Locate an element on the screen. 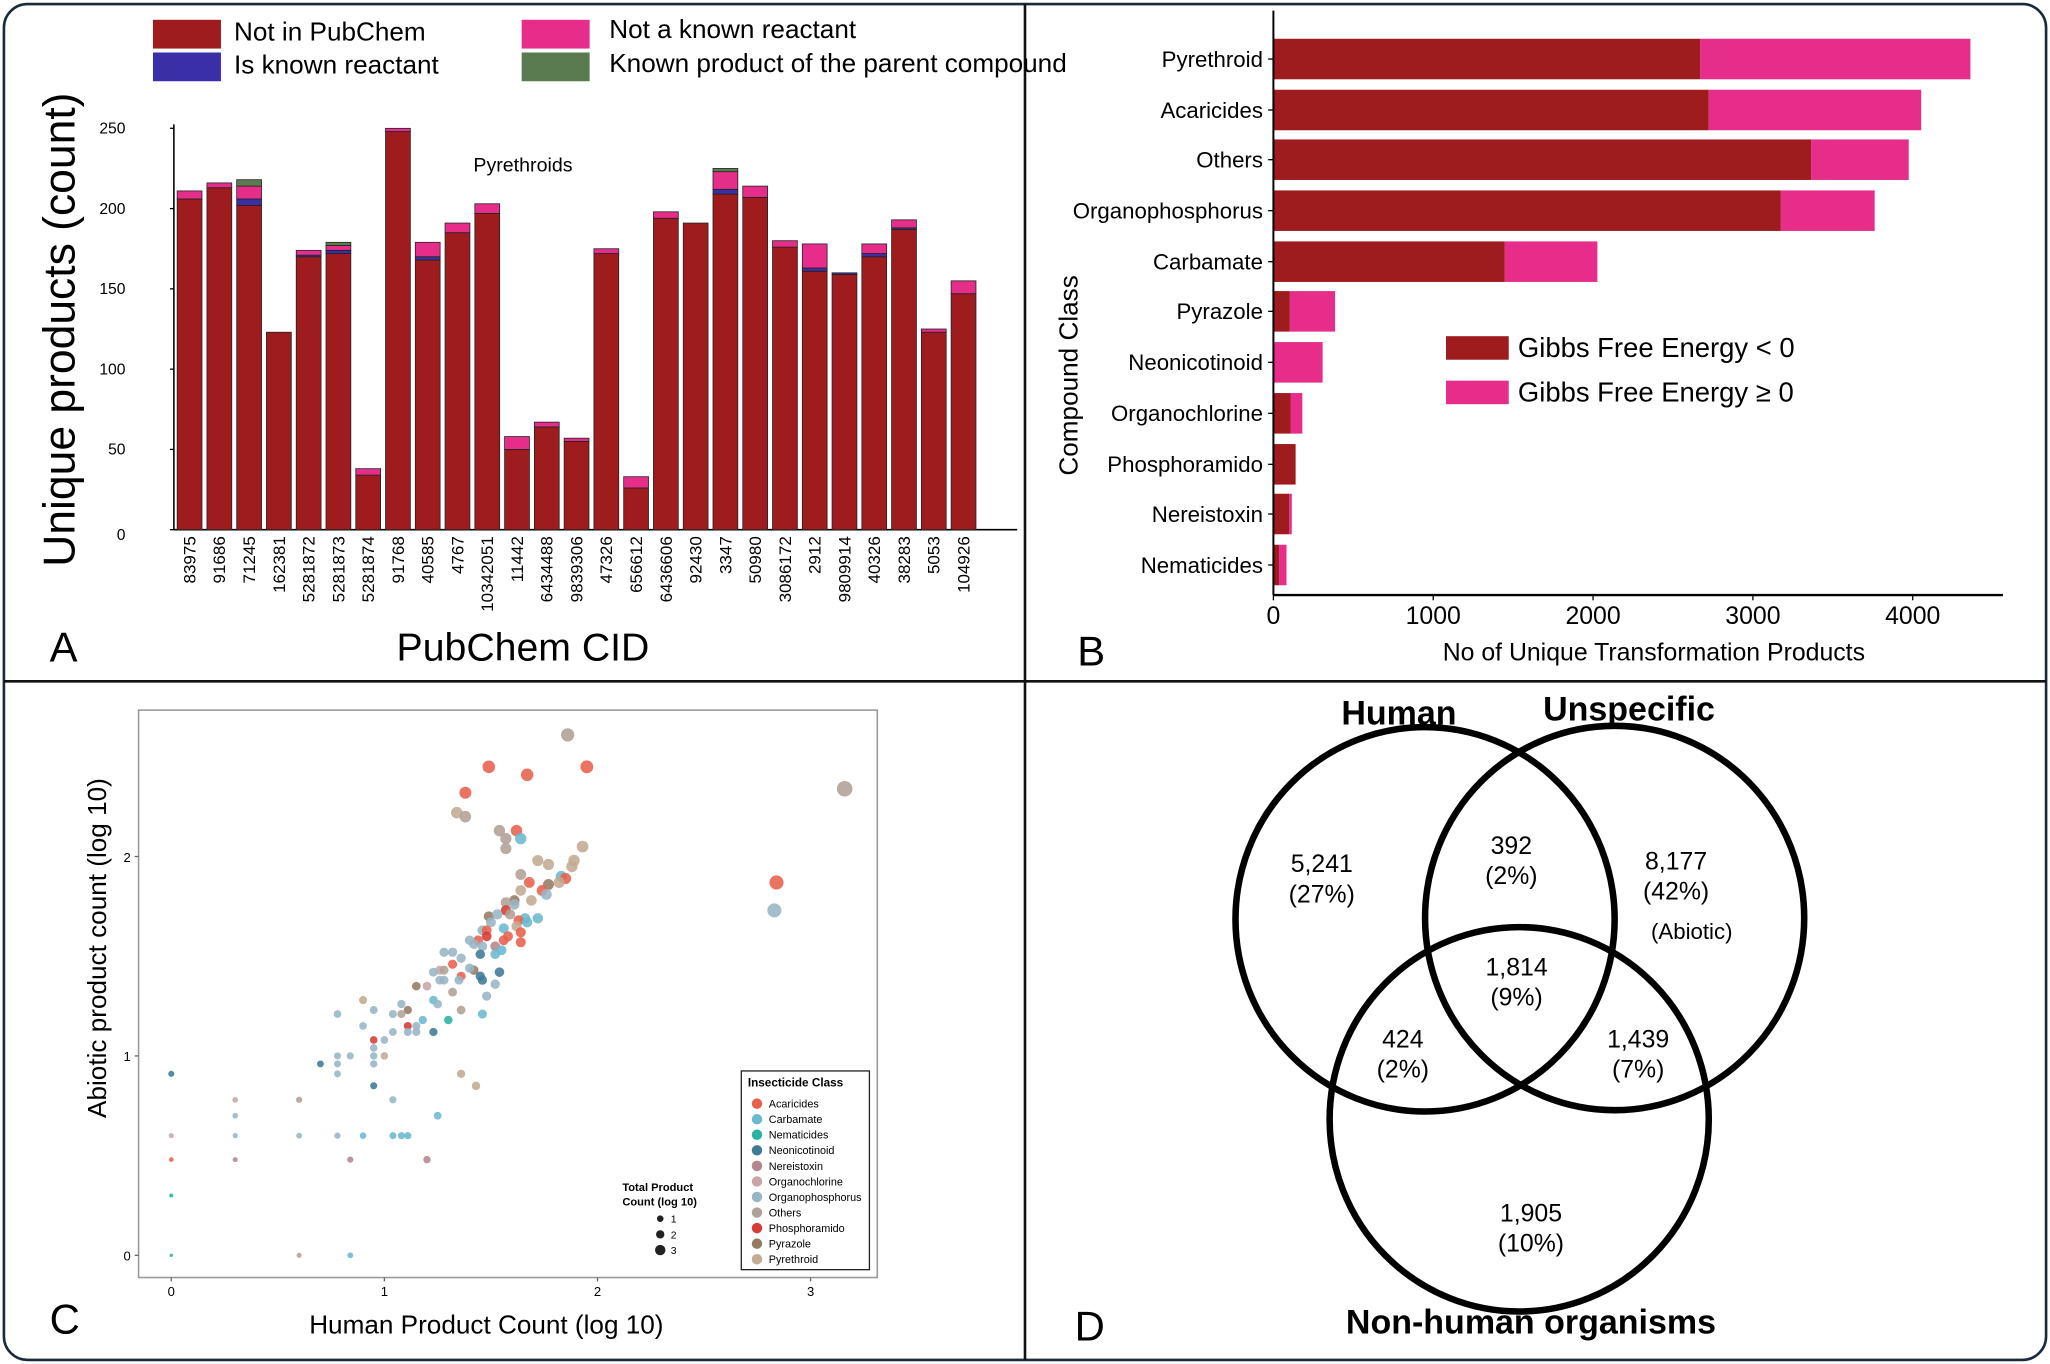 The width and height of the screenshot is (2050, 1364). category-label: Organophosphorus is located at coordinates (1168, 211).